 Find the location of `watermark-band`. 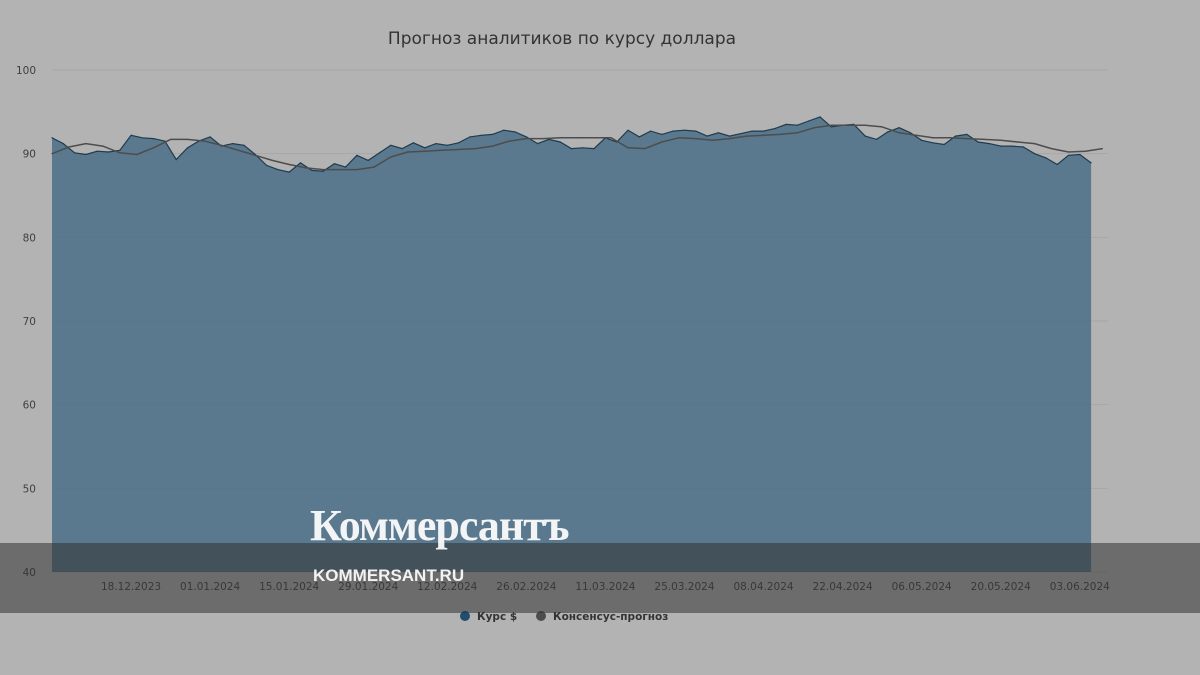

watermark-band is located at coordinates (600, 578).